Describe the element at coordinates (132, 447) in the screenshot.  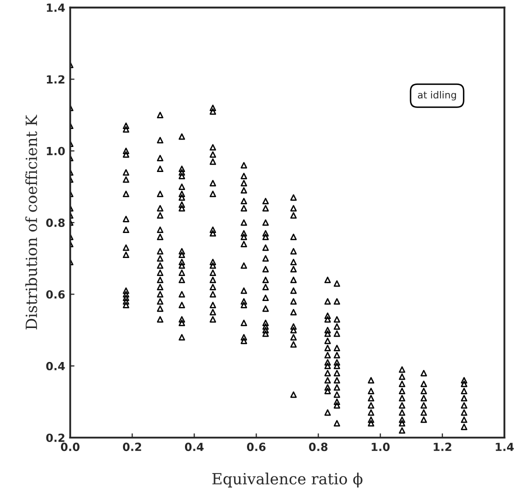
I see `x-tick-label: 0.2` at that location.